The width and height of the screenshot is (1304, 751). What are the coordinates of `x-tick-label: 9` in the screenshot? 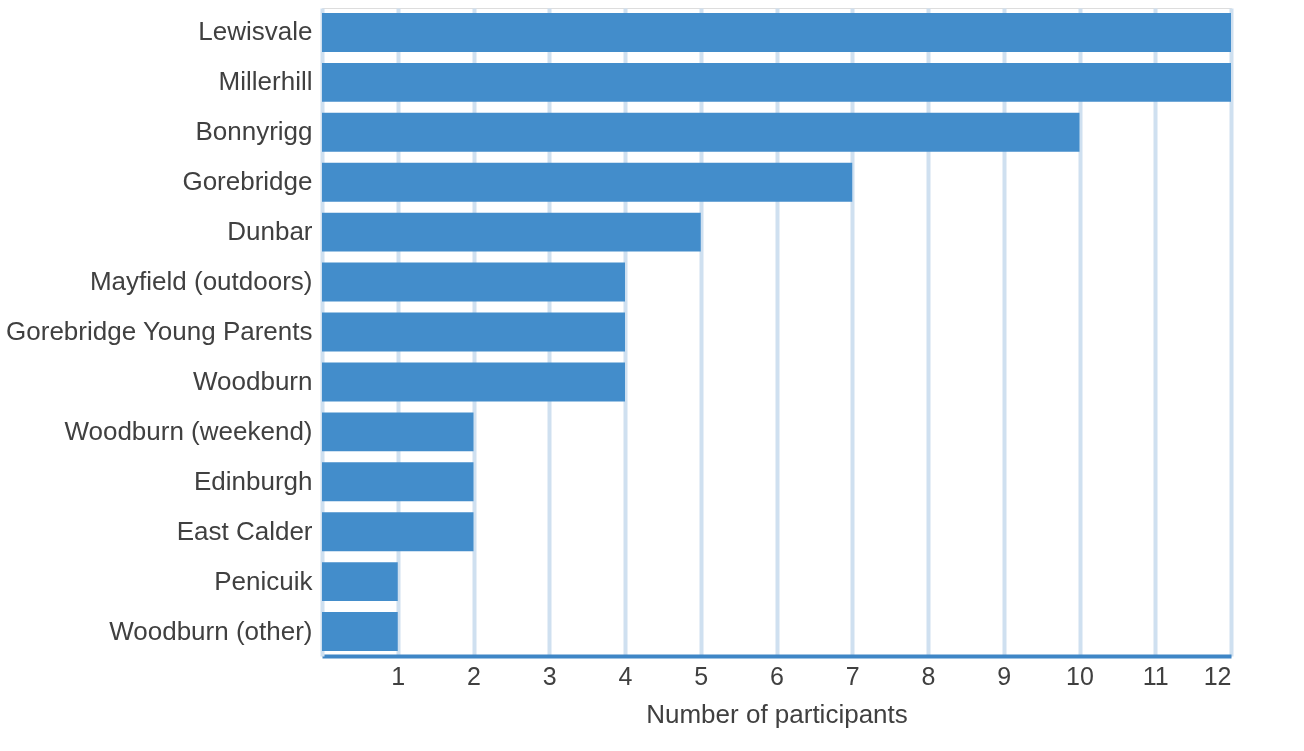 It's located at (1004, 675).